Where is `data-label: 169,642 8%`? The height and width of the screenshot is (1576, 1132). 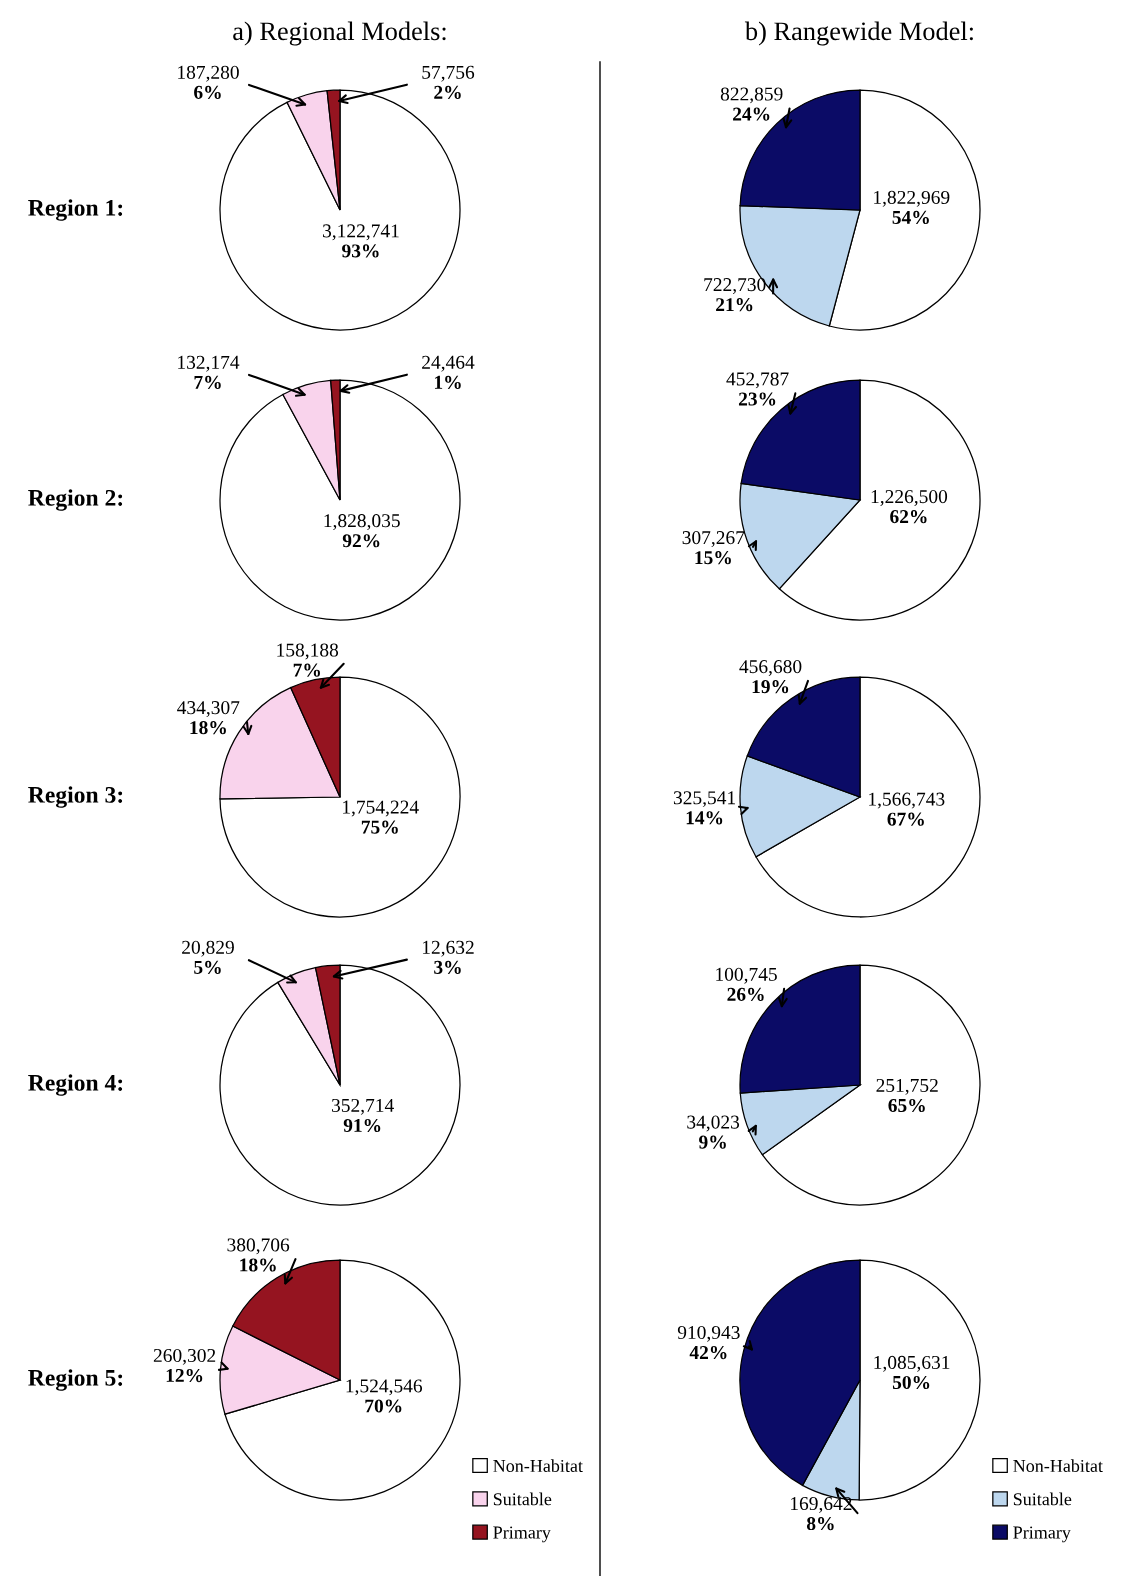
data-label: 169,642 8% is located at coordinates (821, 1514).